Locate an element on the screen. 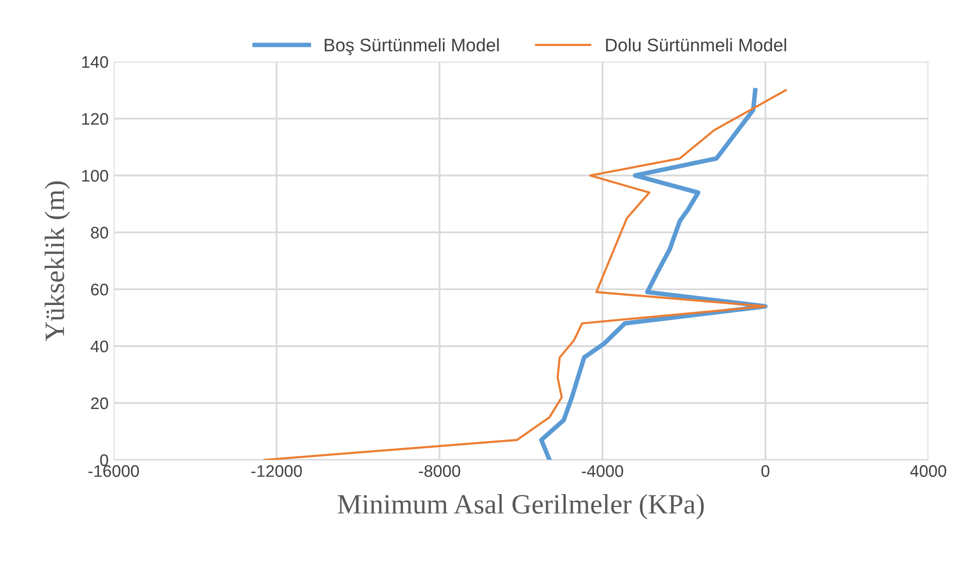  x-tick-label: 0 is located at coordinates (765, 471).